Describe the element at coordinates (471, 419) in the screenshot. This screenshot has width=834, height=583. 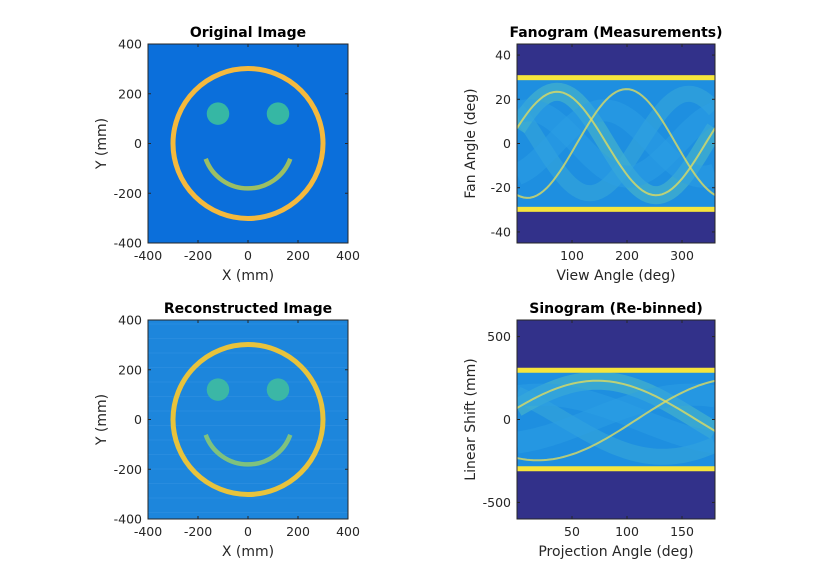
I see `y-axis-label: Linear Shift (mm)` at that location.